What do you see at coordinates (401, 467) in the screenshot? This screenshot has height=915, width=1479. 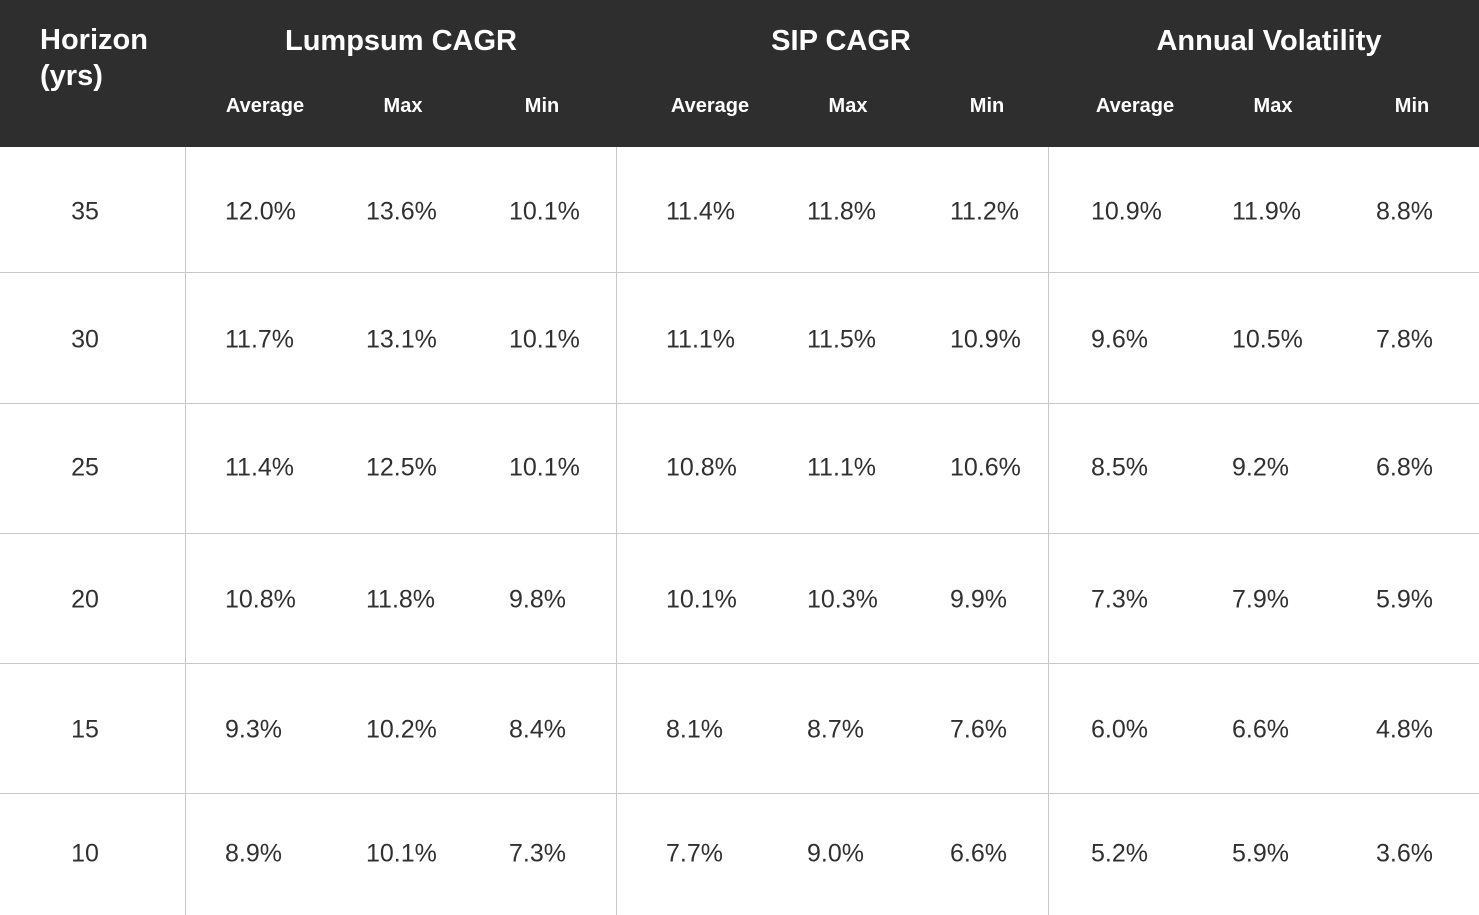 I see `lumpsum-max-cell: 12.5%` at bounding box center [401, 467].